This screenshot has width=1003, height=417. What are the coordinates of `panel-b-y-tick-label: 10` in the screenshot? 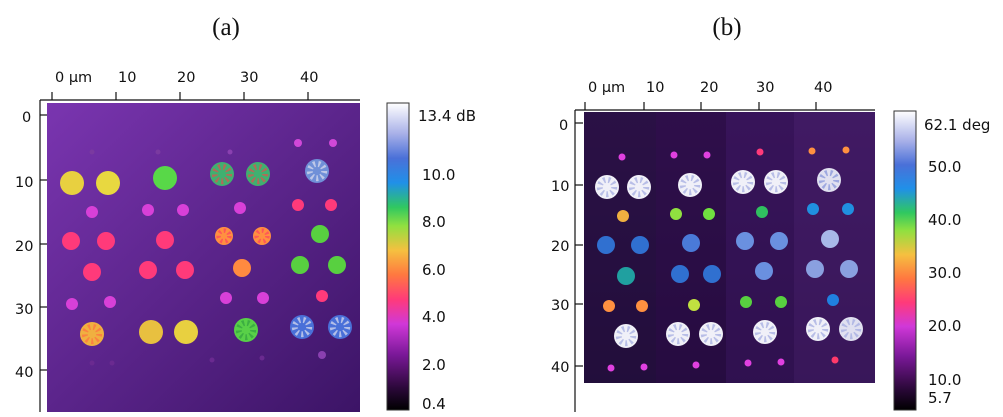 It's located at (560, 187).